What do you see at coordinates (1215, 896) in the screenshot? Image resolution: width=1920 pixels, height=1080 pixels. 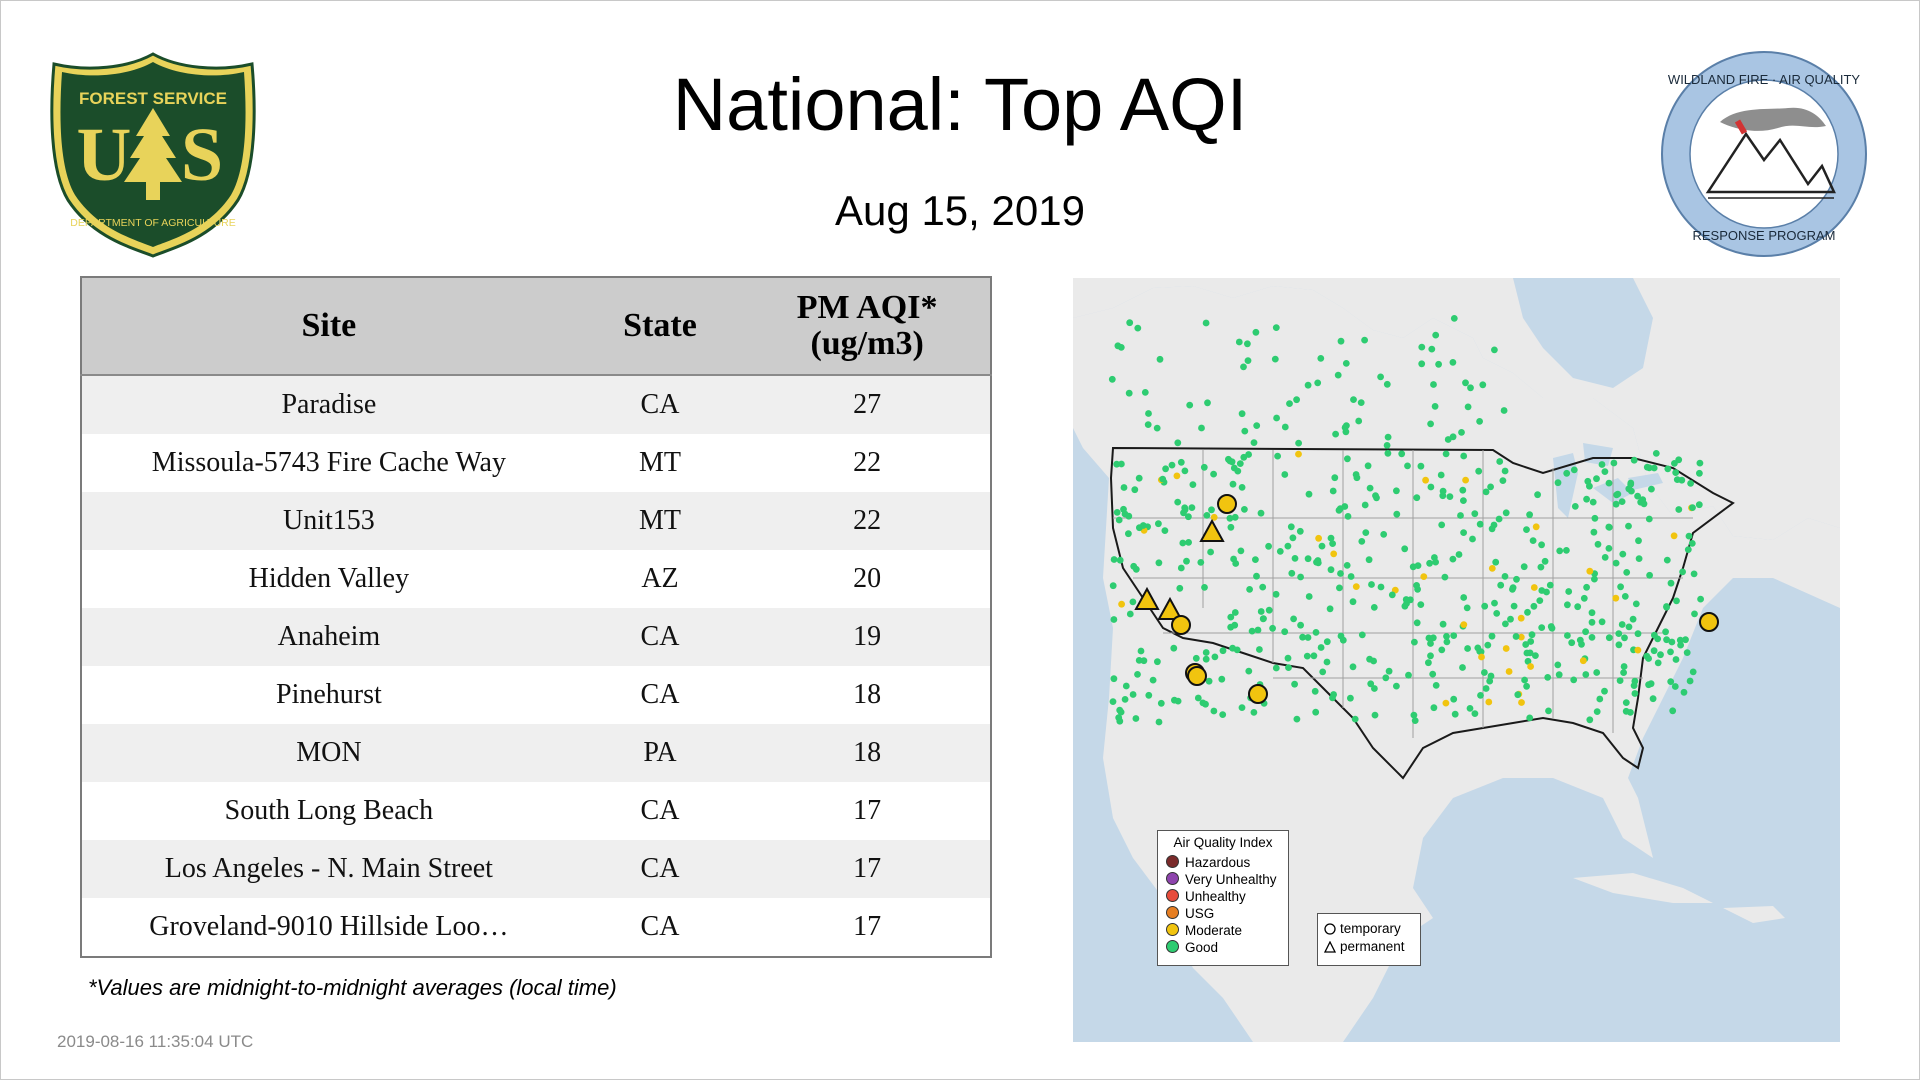 I see `legend-label: Unhealthy` at bounding box center [1215, 896].